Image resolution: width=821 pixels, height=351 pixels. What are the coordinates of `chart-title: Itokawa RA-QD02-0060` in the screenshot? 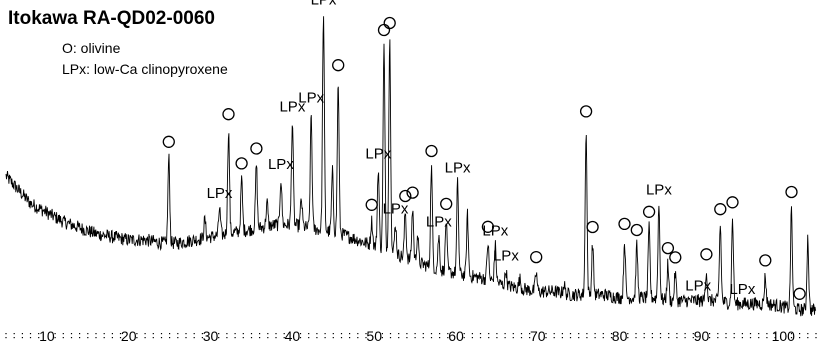 It's located at (111, 18).